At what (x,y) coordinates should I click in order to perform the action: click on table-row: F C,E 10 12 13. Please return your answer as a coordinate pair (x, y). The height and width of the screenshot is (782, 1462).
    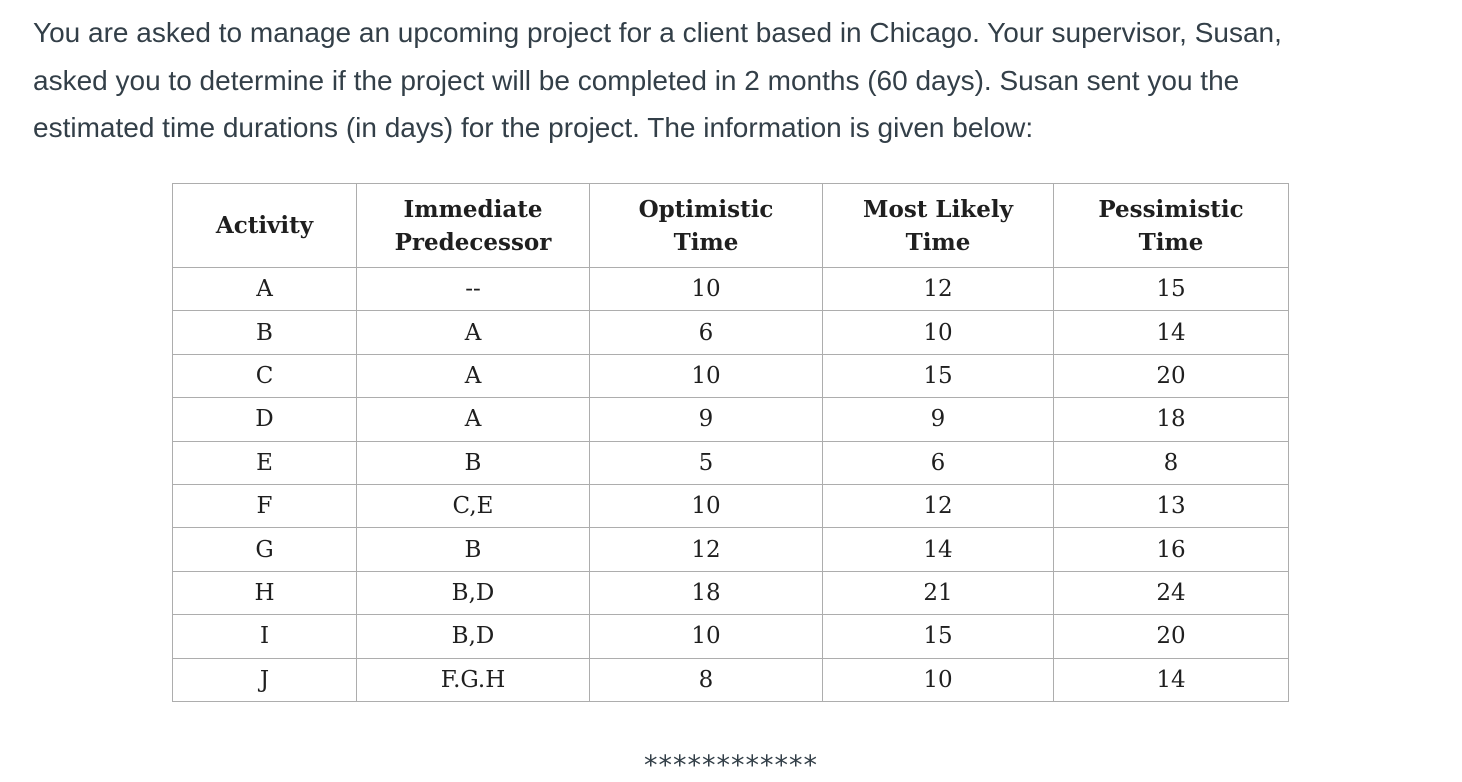
    Looking at the image, I should click on (730, 506).